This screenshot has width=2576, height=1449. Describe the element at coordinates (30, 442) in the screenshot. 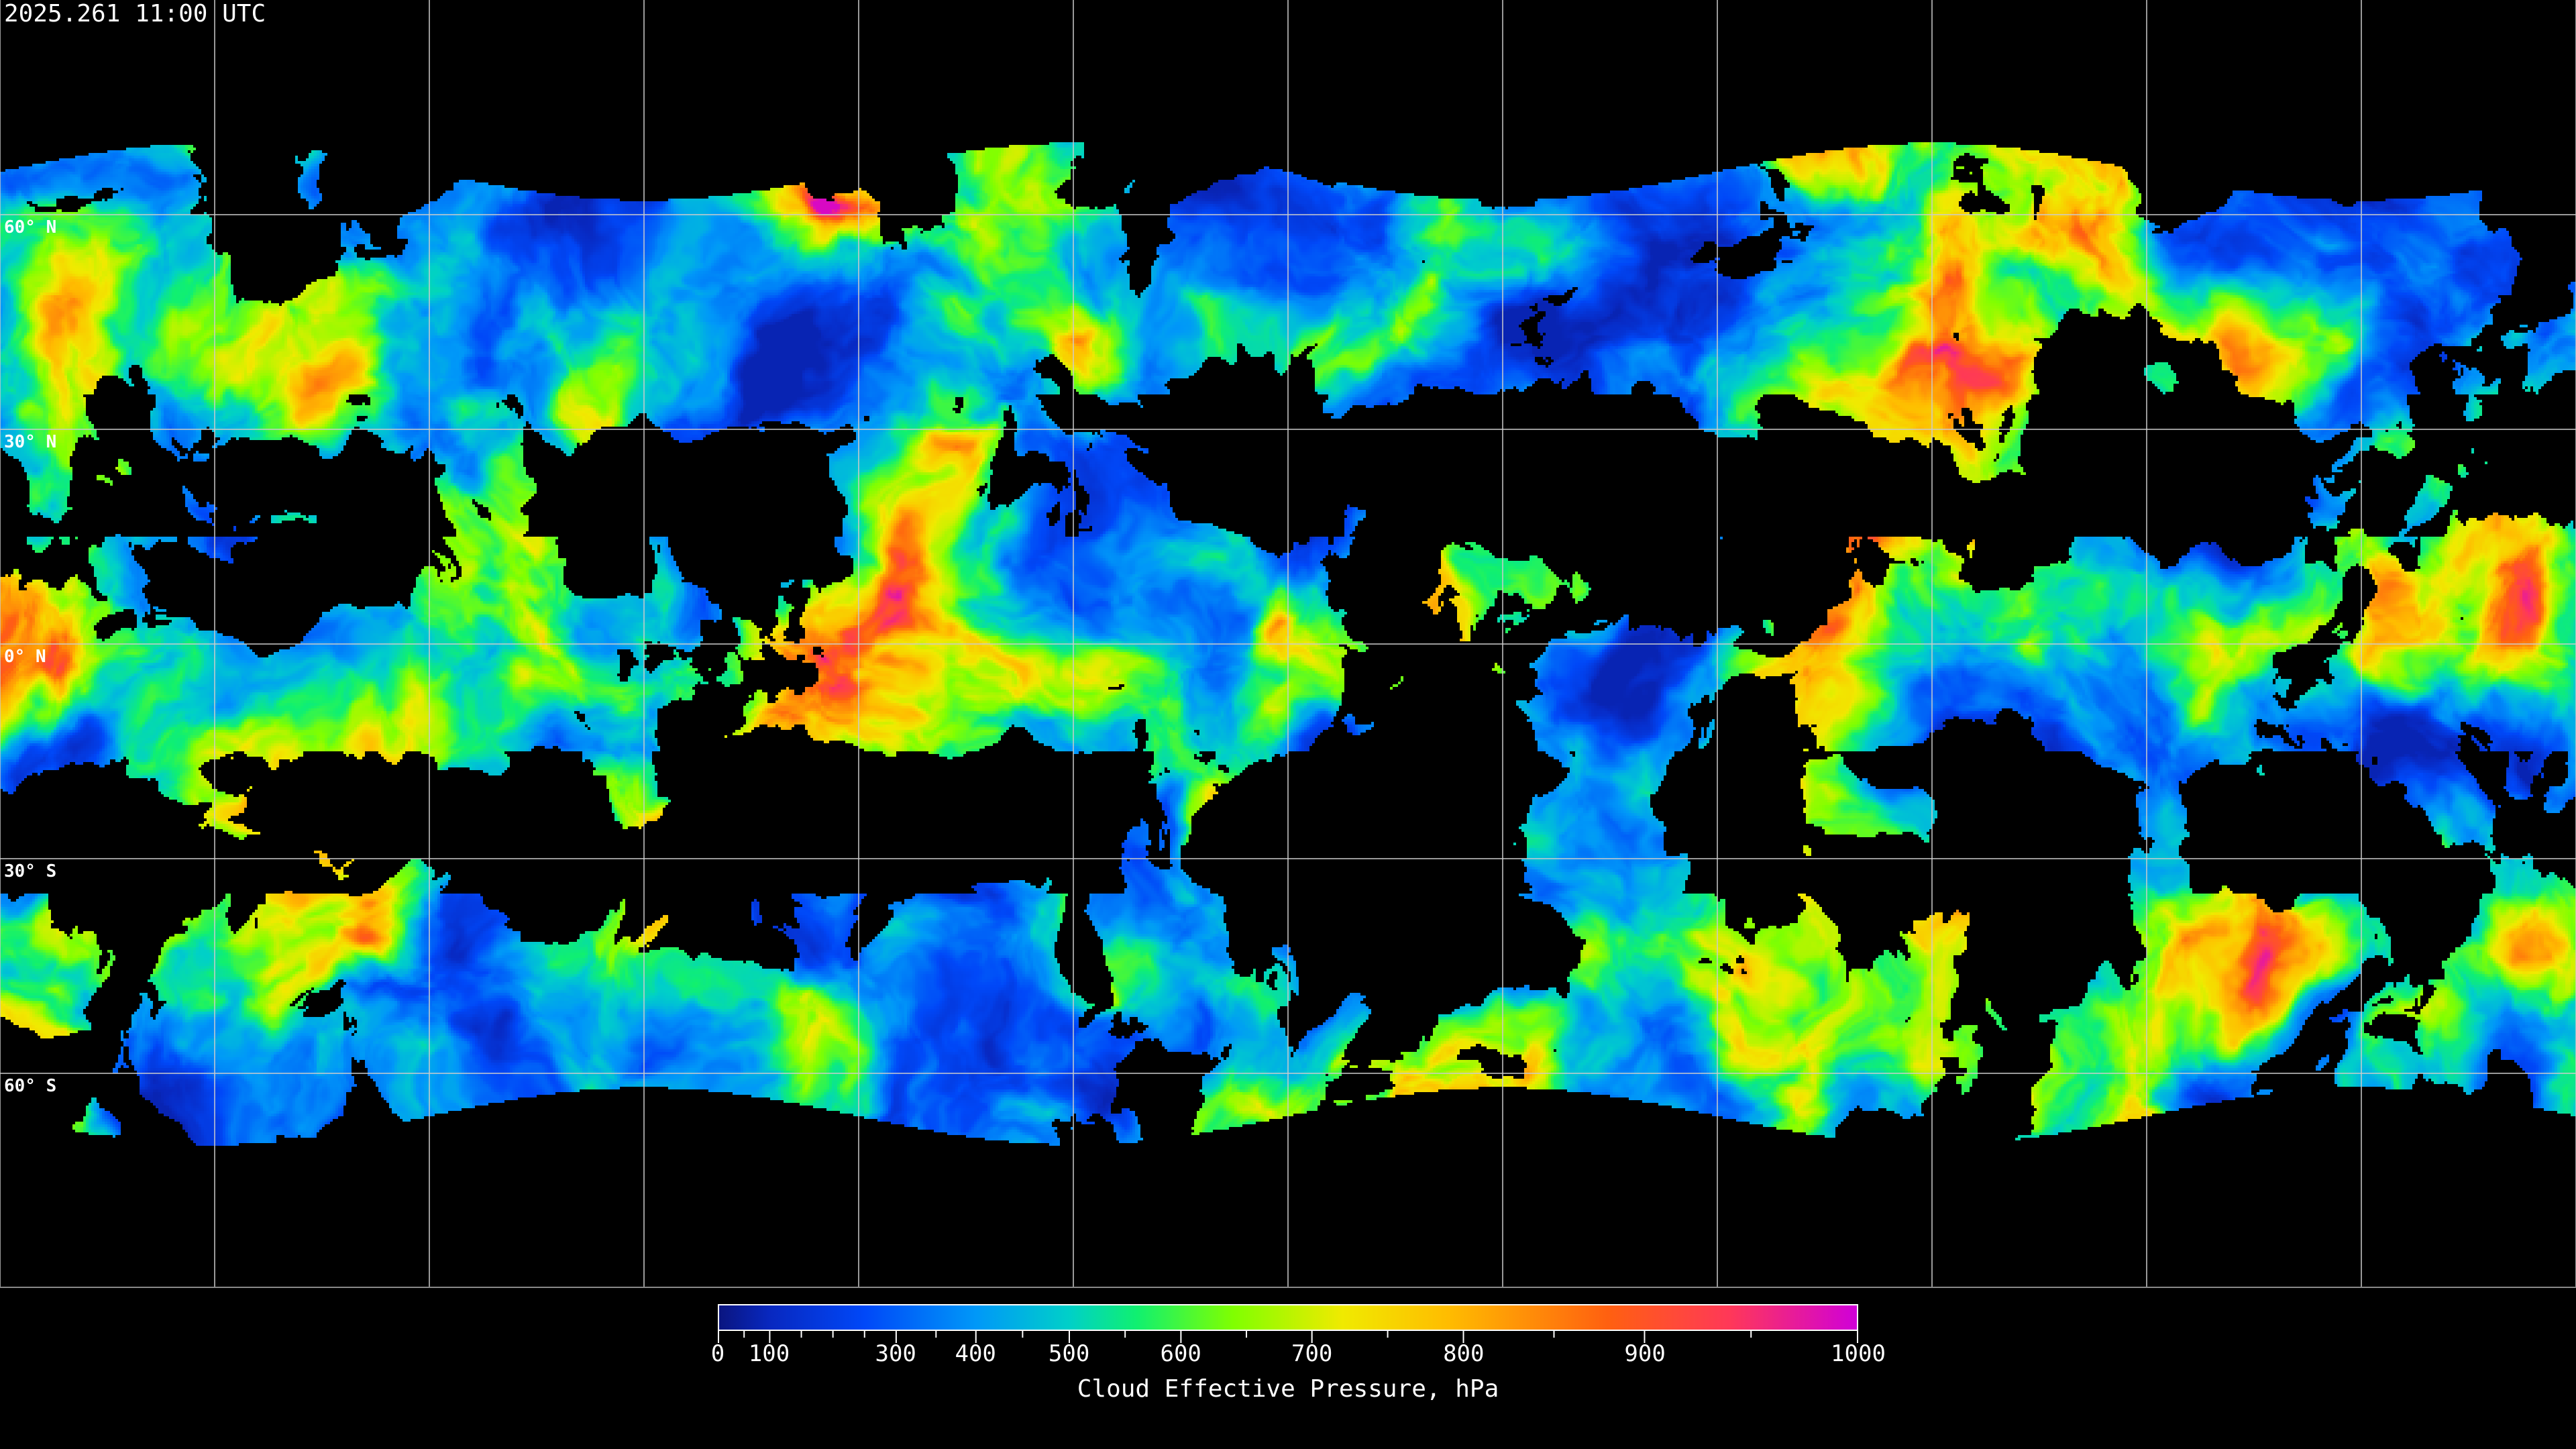

I see `lat-label-30n: 30° N` at that location.